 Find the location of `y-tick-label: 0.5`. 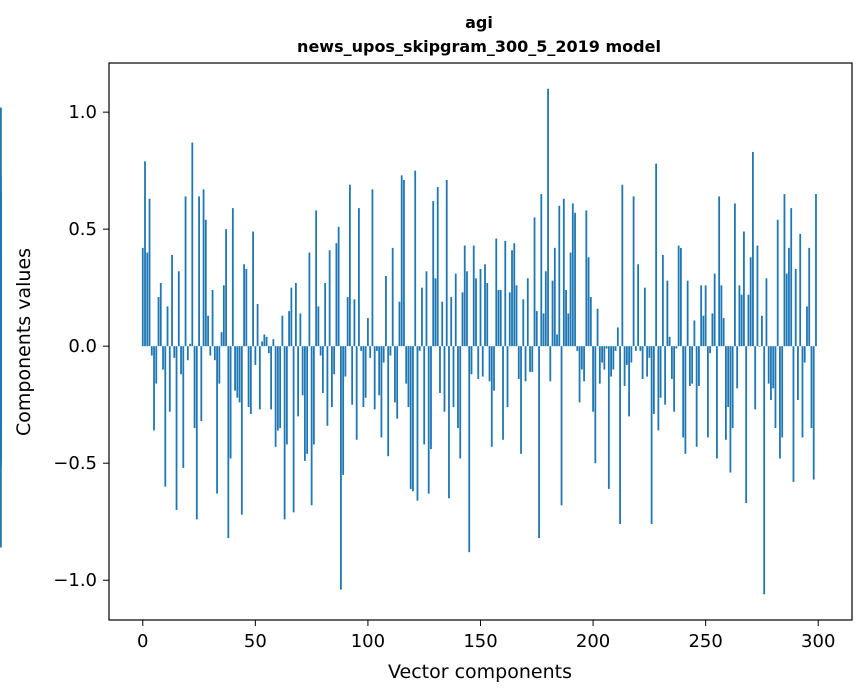

y-tick-label: 0.5 is located at coordinates (82, 229).